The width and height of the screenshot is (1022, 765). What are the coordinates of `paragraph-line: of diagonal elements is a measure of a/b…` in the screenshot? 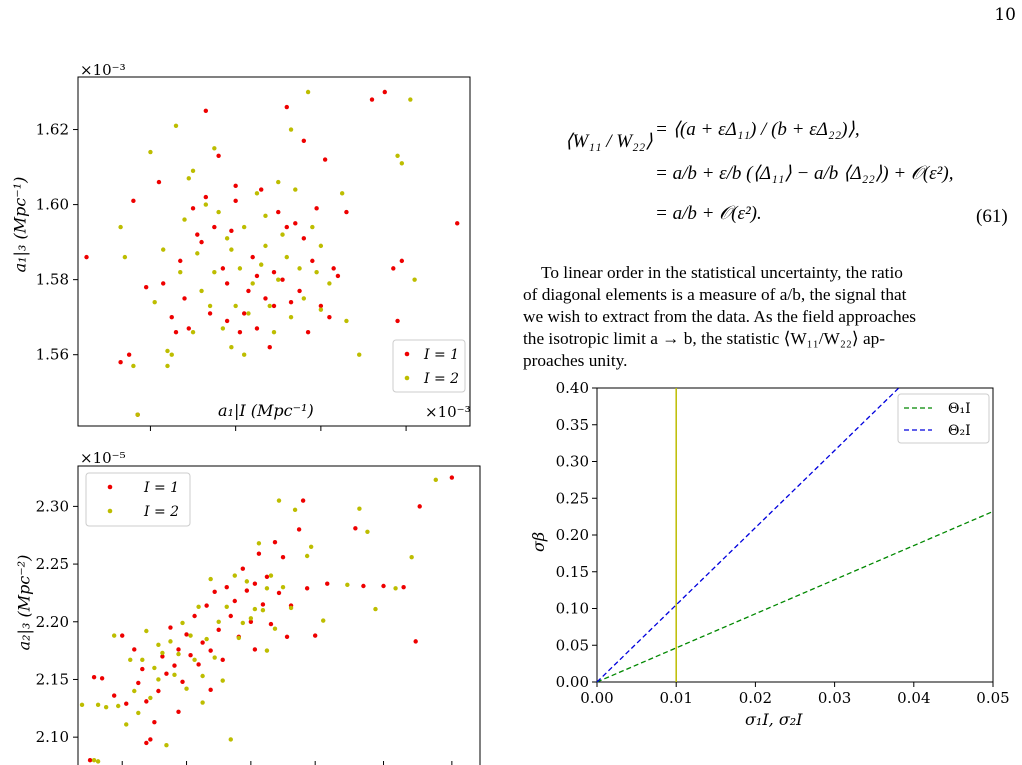 It's located at (715, 294).